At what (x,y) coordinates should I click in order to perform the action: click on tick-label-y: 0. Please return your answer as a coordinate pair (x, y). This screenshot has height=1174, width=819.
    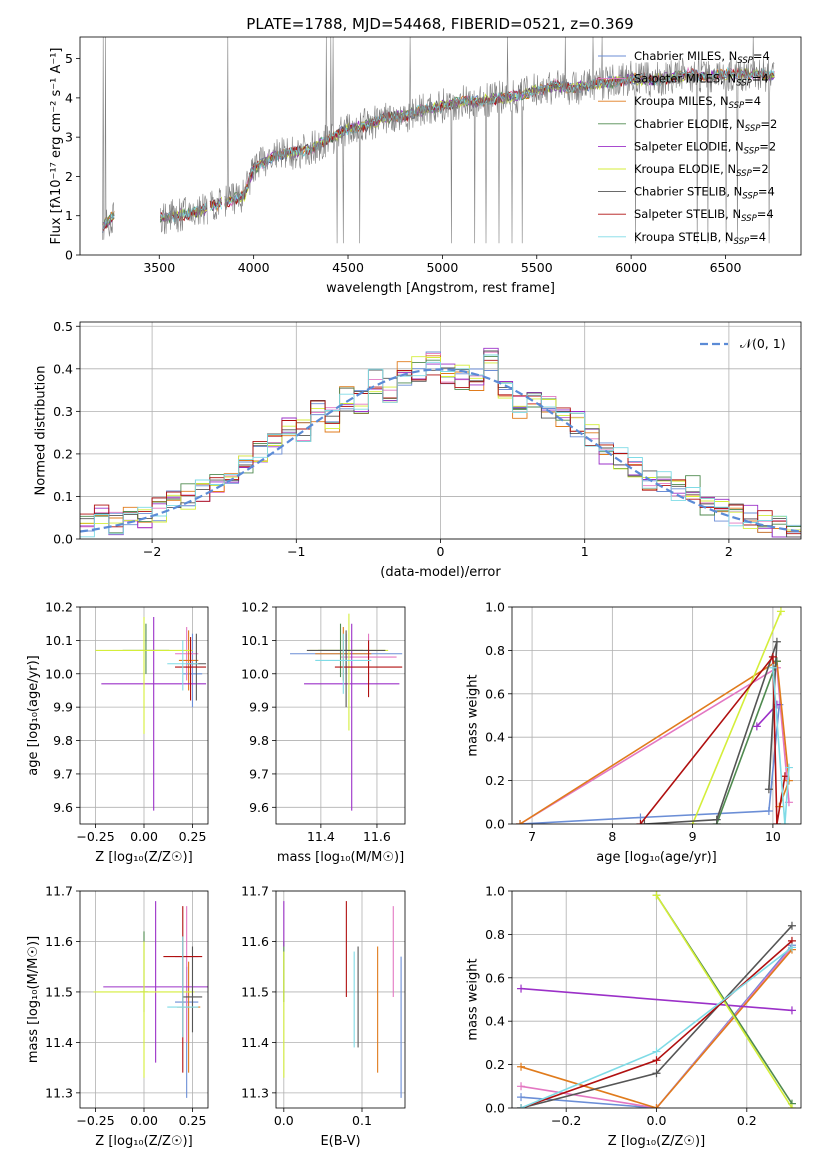
    Looking at the image, I should click on (69, 255).